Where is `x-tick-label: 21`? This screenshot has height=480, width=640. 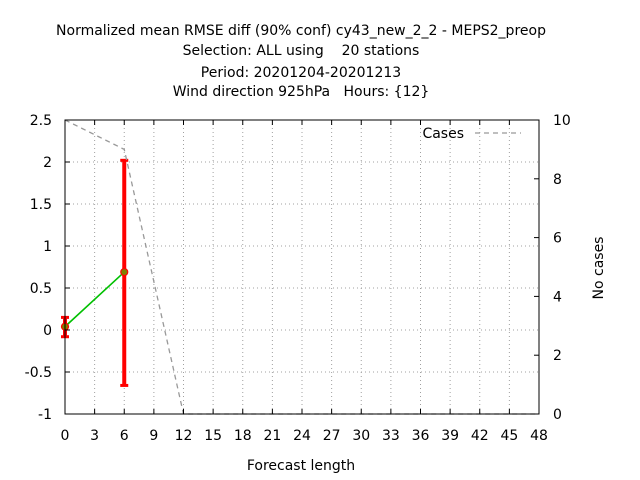
x-tick-label: 21 is located at coordinates (272, 436).